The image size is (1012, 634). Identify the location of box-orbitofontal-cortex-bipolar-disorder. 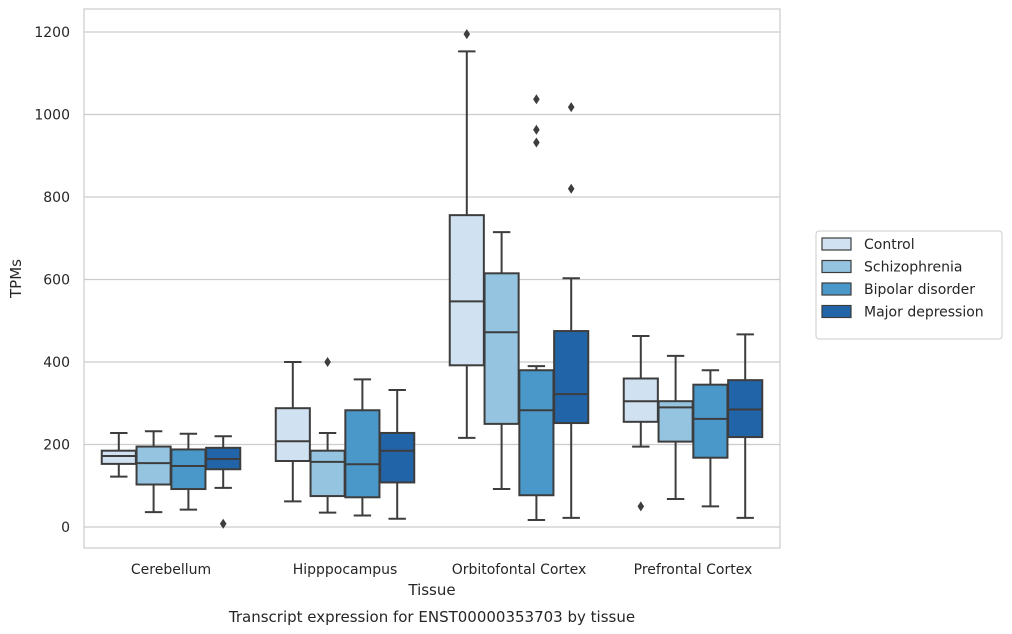
(536, 307).